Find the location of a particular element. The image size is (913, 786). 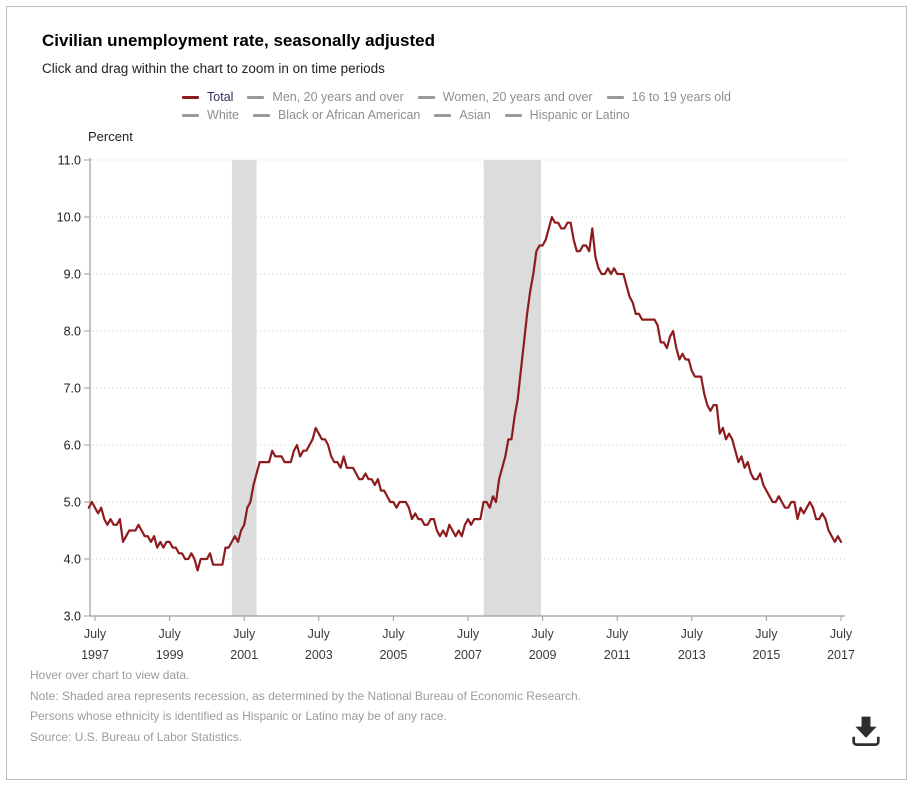

x-tick-label-year: 1999 is located at coordinates (170, 655).